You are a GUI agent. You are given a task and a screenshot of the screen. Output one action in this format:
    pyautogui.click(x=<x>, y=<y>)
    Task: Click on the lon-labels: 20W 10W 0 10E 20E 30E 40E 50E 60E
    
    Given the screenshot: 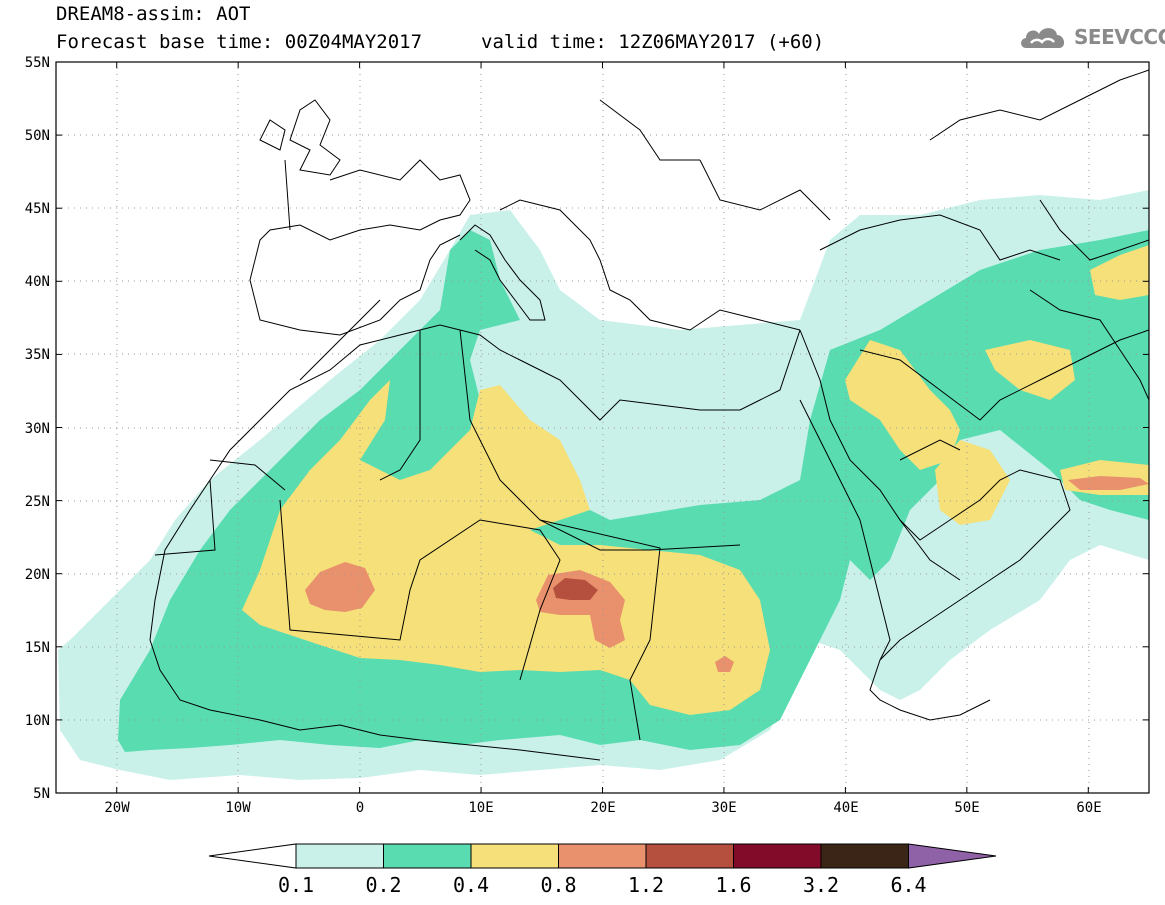 What is the action you would take?
    pyautogui.click(x=602, y=808)
    